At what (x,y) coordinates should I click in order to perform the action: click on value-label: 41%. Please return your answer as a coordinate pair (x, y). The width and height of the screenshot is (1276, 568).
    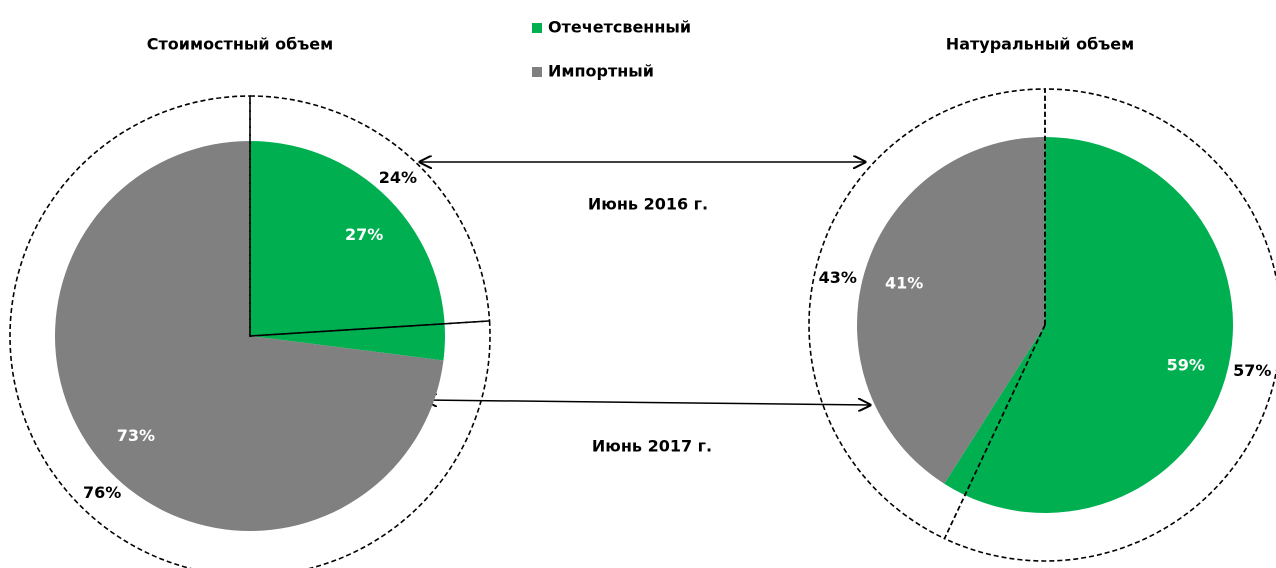
    Looking at the image, I should click on (904, 283).